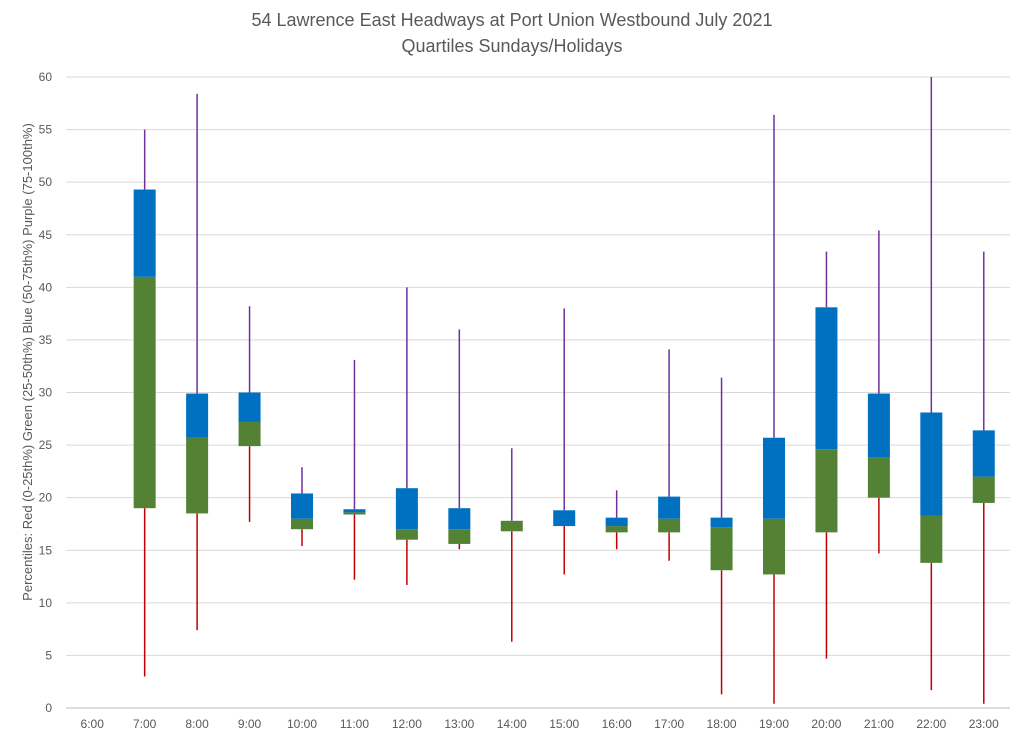 This screenshot has height=737, width=1024. Describe the element at coordinates (407, 724) in the screenshot. I see `x-tick-label: 12:00` at that location.